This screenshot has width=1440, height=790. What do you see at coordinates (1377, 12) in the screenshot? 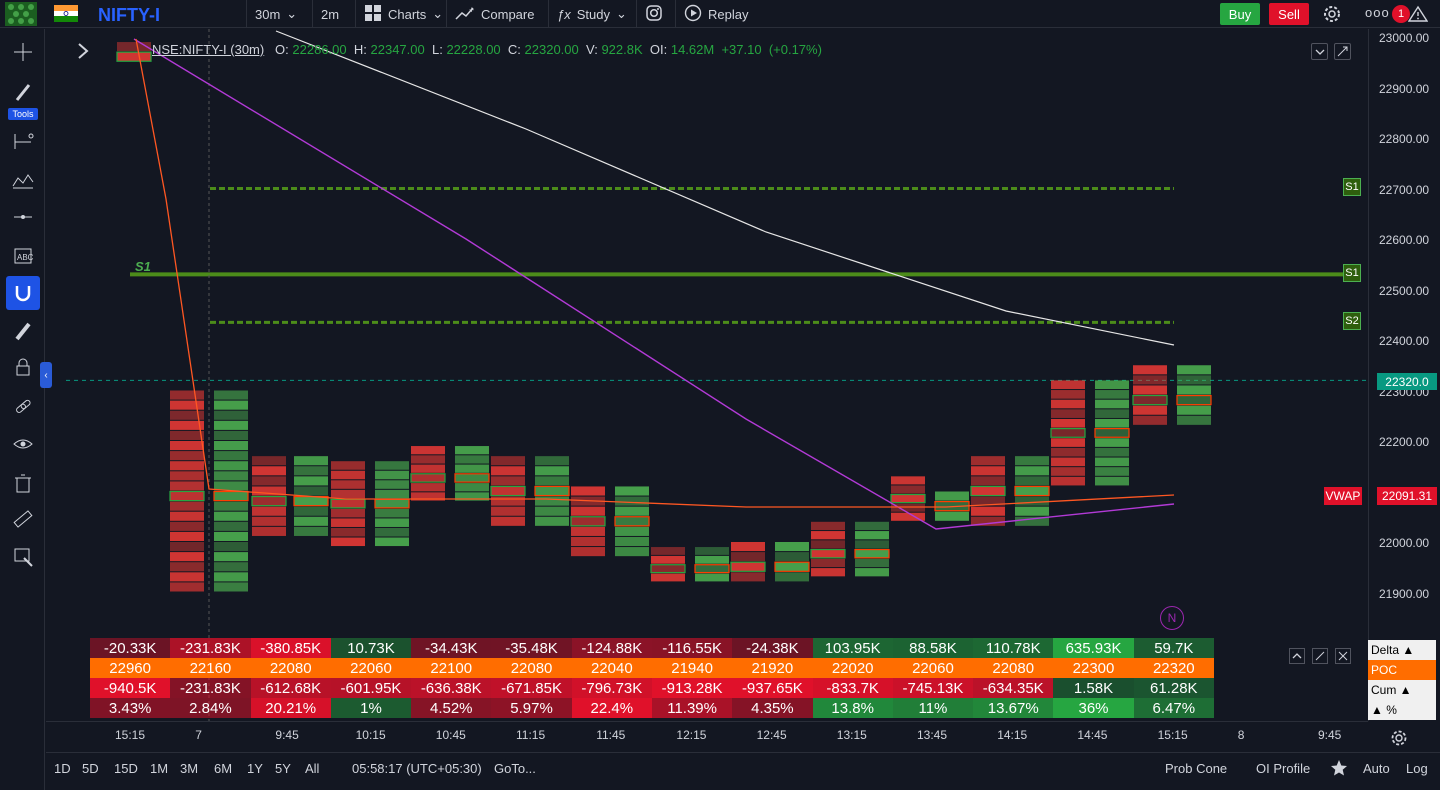
I see `more-icon: ooo` at bounding box center [1377, 12].